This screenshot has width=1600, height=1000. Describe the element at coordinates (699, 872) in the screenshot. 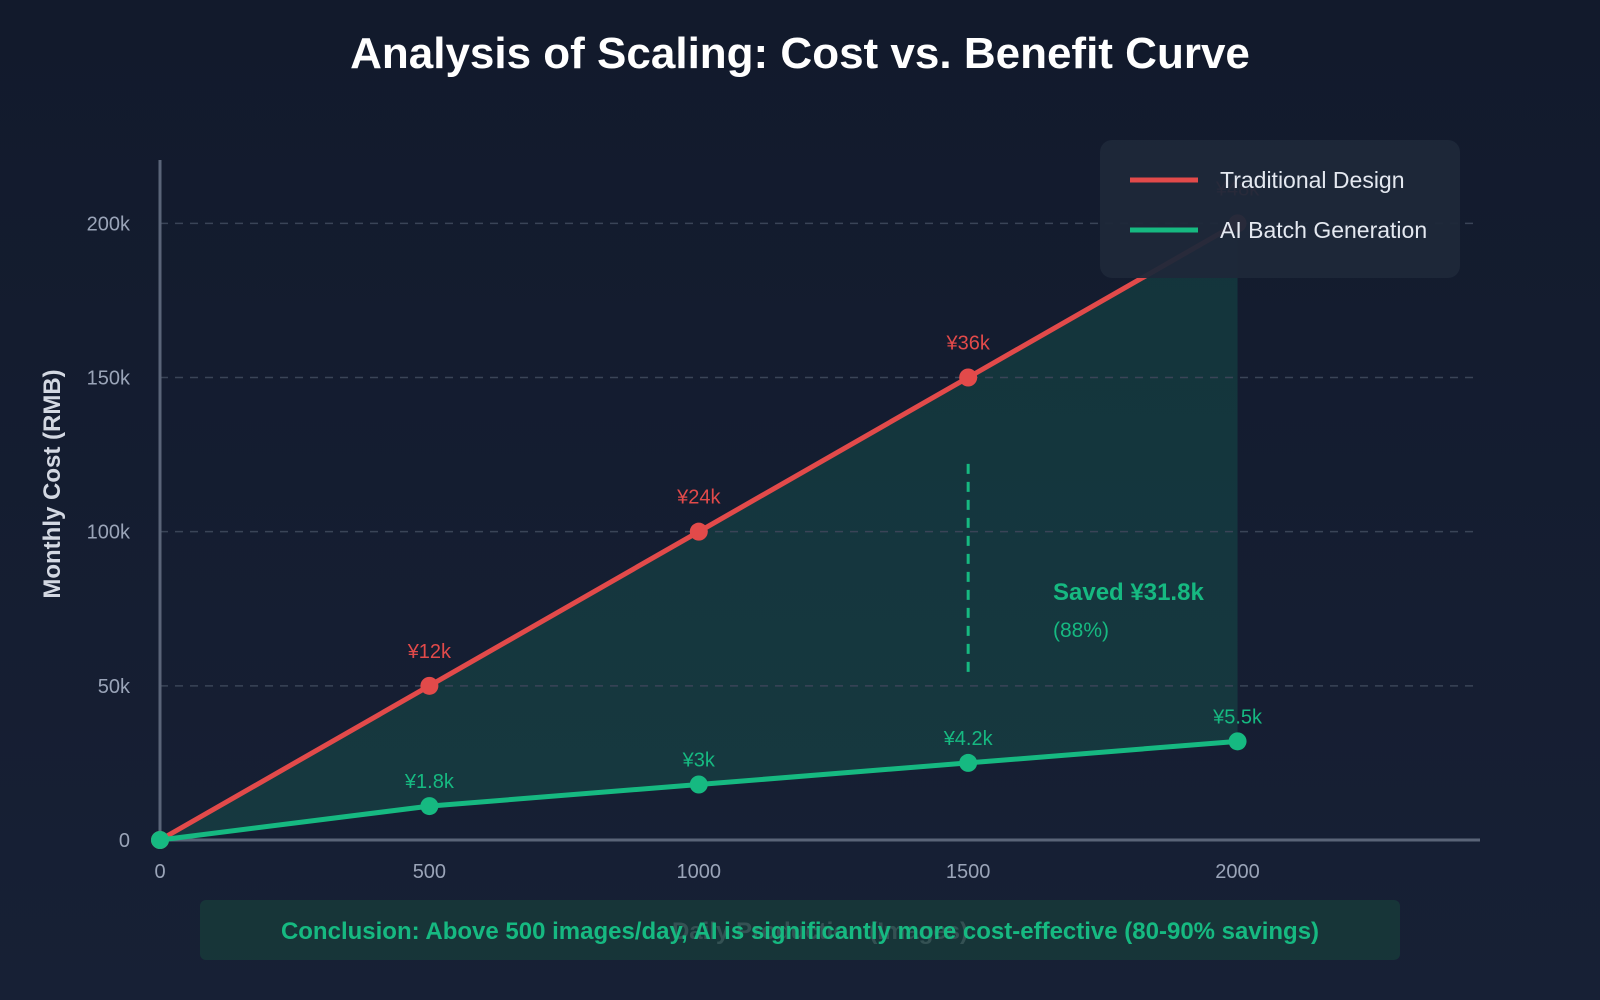

I see `x-tick-label: 1000` at that location.